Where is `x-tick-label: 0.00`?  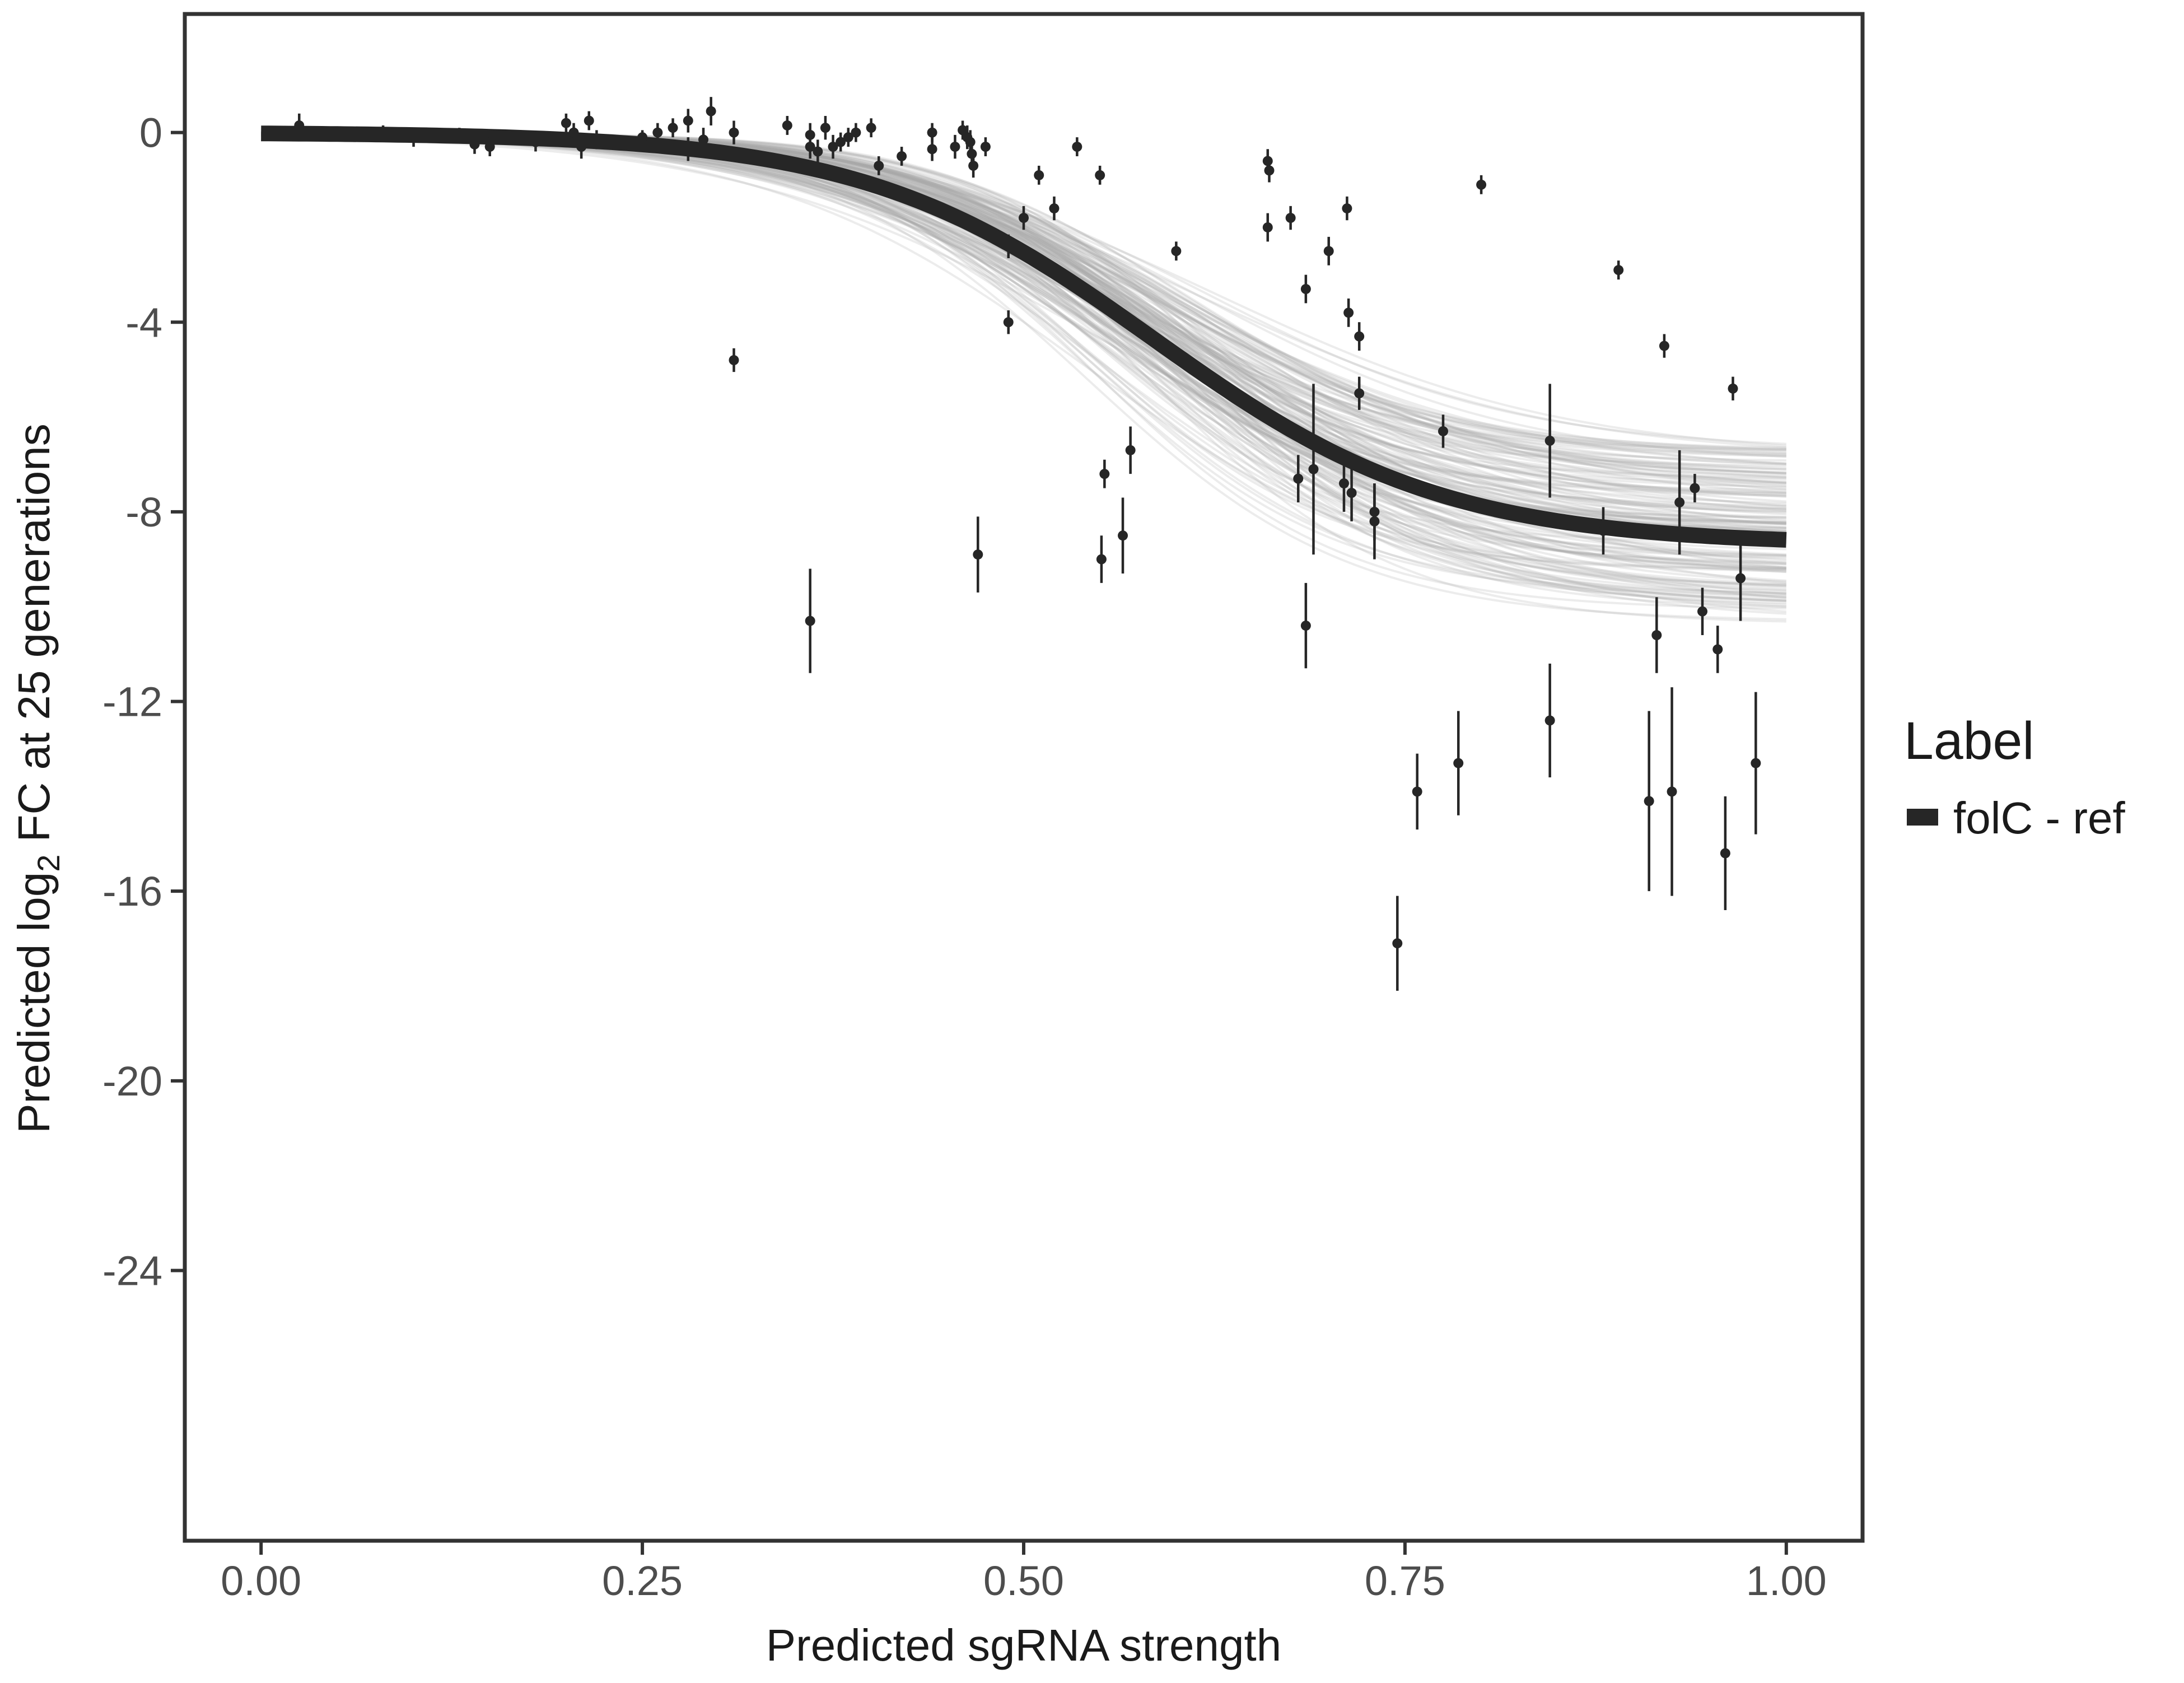
x-tick-label: 0.00 is located at coordinates (261, 1581).